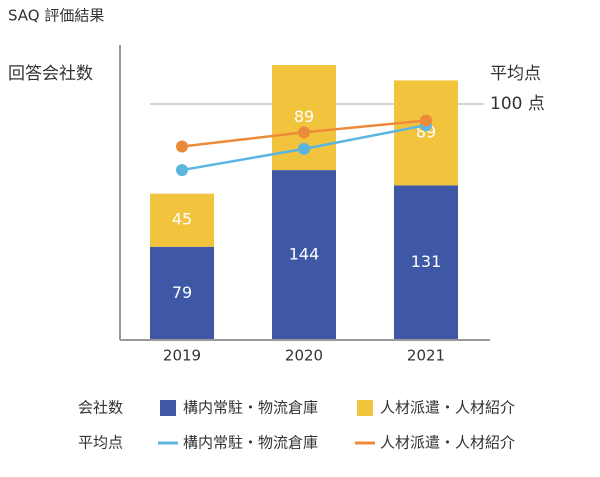 This screenshot has width=600, height=477. Describe the element at coordinates (515, 74) in the screenshot. I see `y2-axis-label: 平均点` at that location.